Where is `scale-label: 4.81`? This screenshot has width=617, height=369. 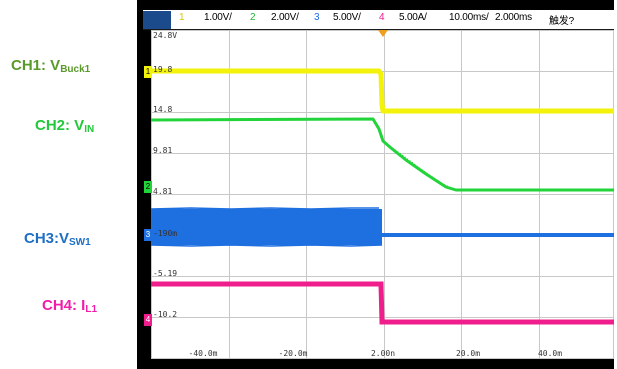
scale-label: 4.81 is located at coordinates (162, 191).